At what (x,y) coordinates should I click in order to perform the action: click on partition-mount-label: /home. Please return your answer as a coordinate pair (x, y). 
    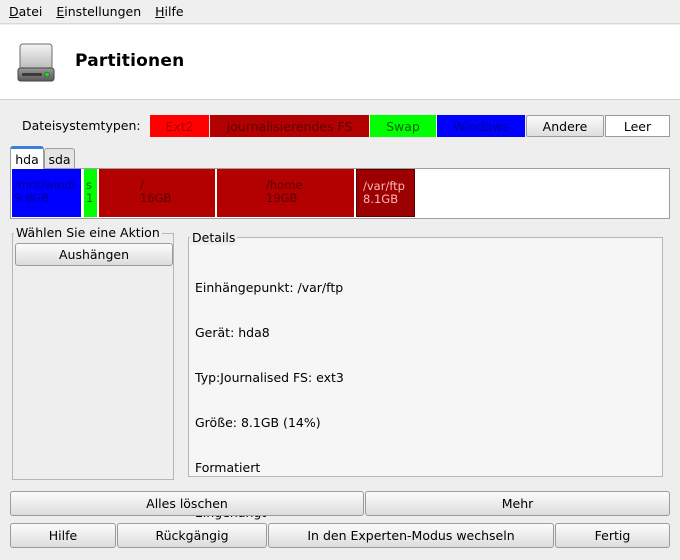
    Looking at the image, I should click on (284, 185).